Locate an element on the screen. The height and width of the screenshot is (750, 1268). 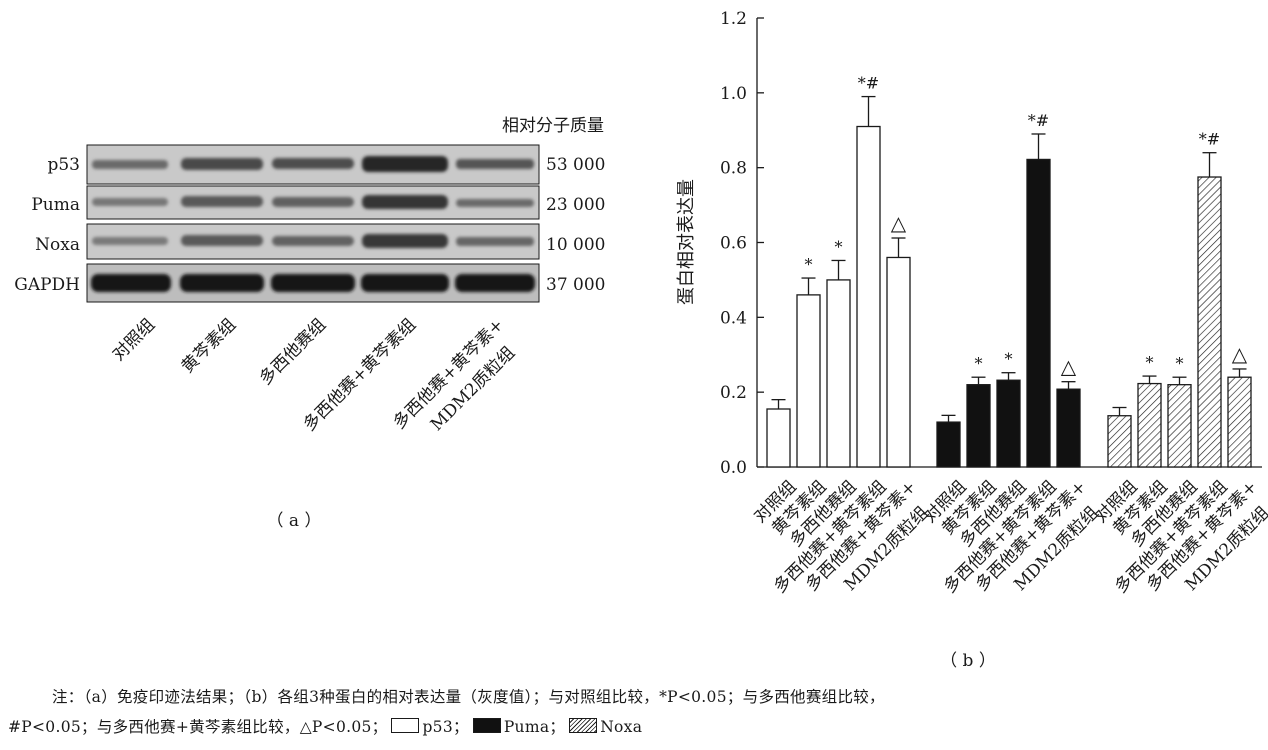
lane-label: 对照组 is located at coordinates (134, 340).